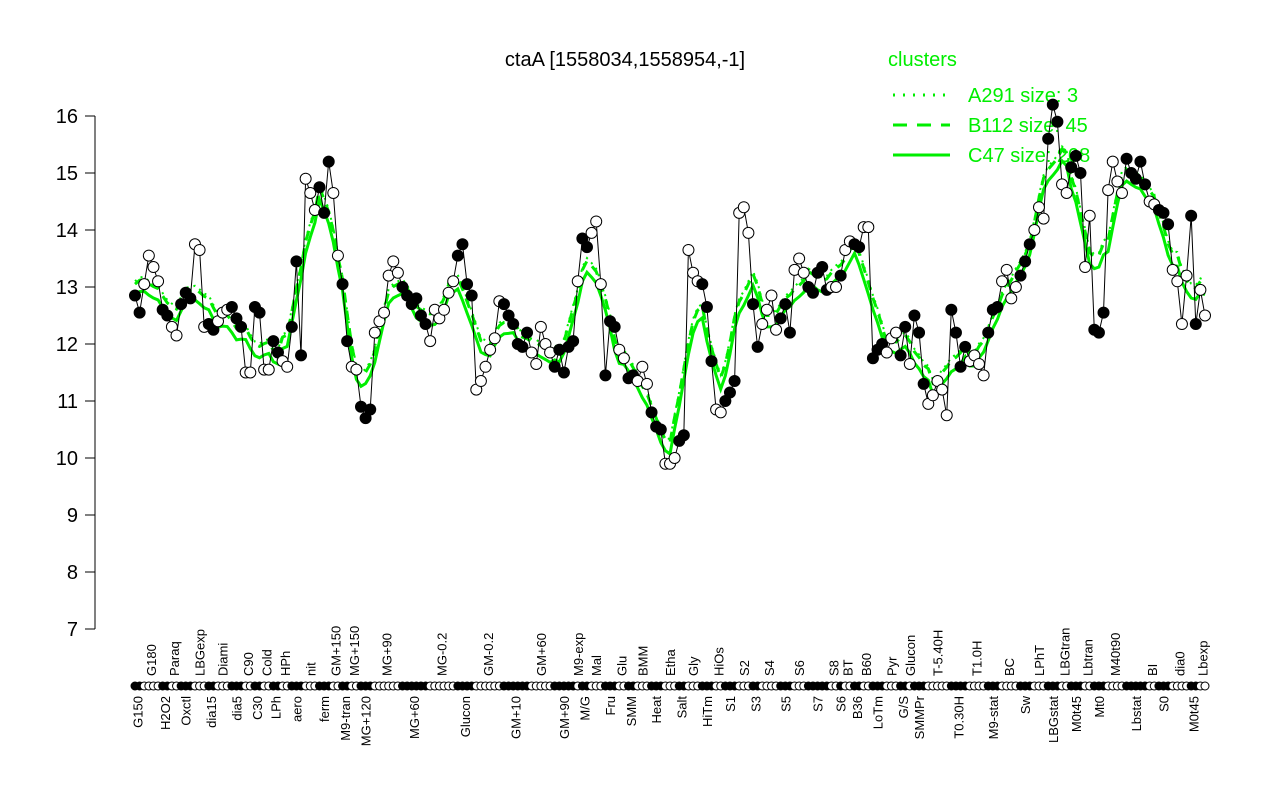  What do you see at coordinates (785, 704) in the screenshot?
I see `x-tick-label: S5` at bounding box center [785, 704].